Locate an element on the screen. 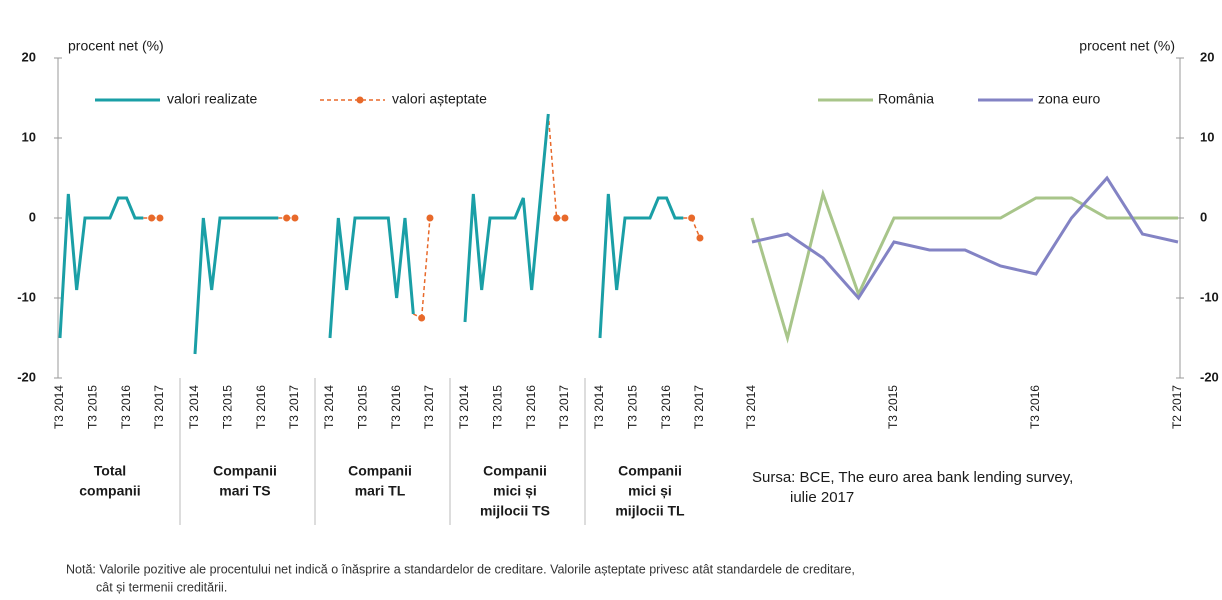  group-label: companii is located at coordinates (109, 491).